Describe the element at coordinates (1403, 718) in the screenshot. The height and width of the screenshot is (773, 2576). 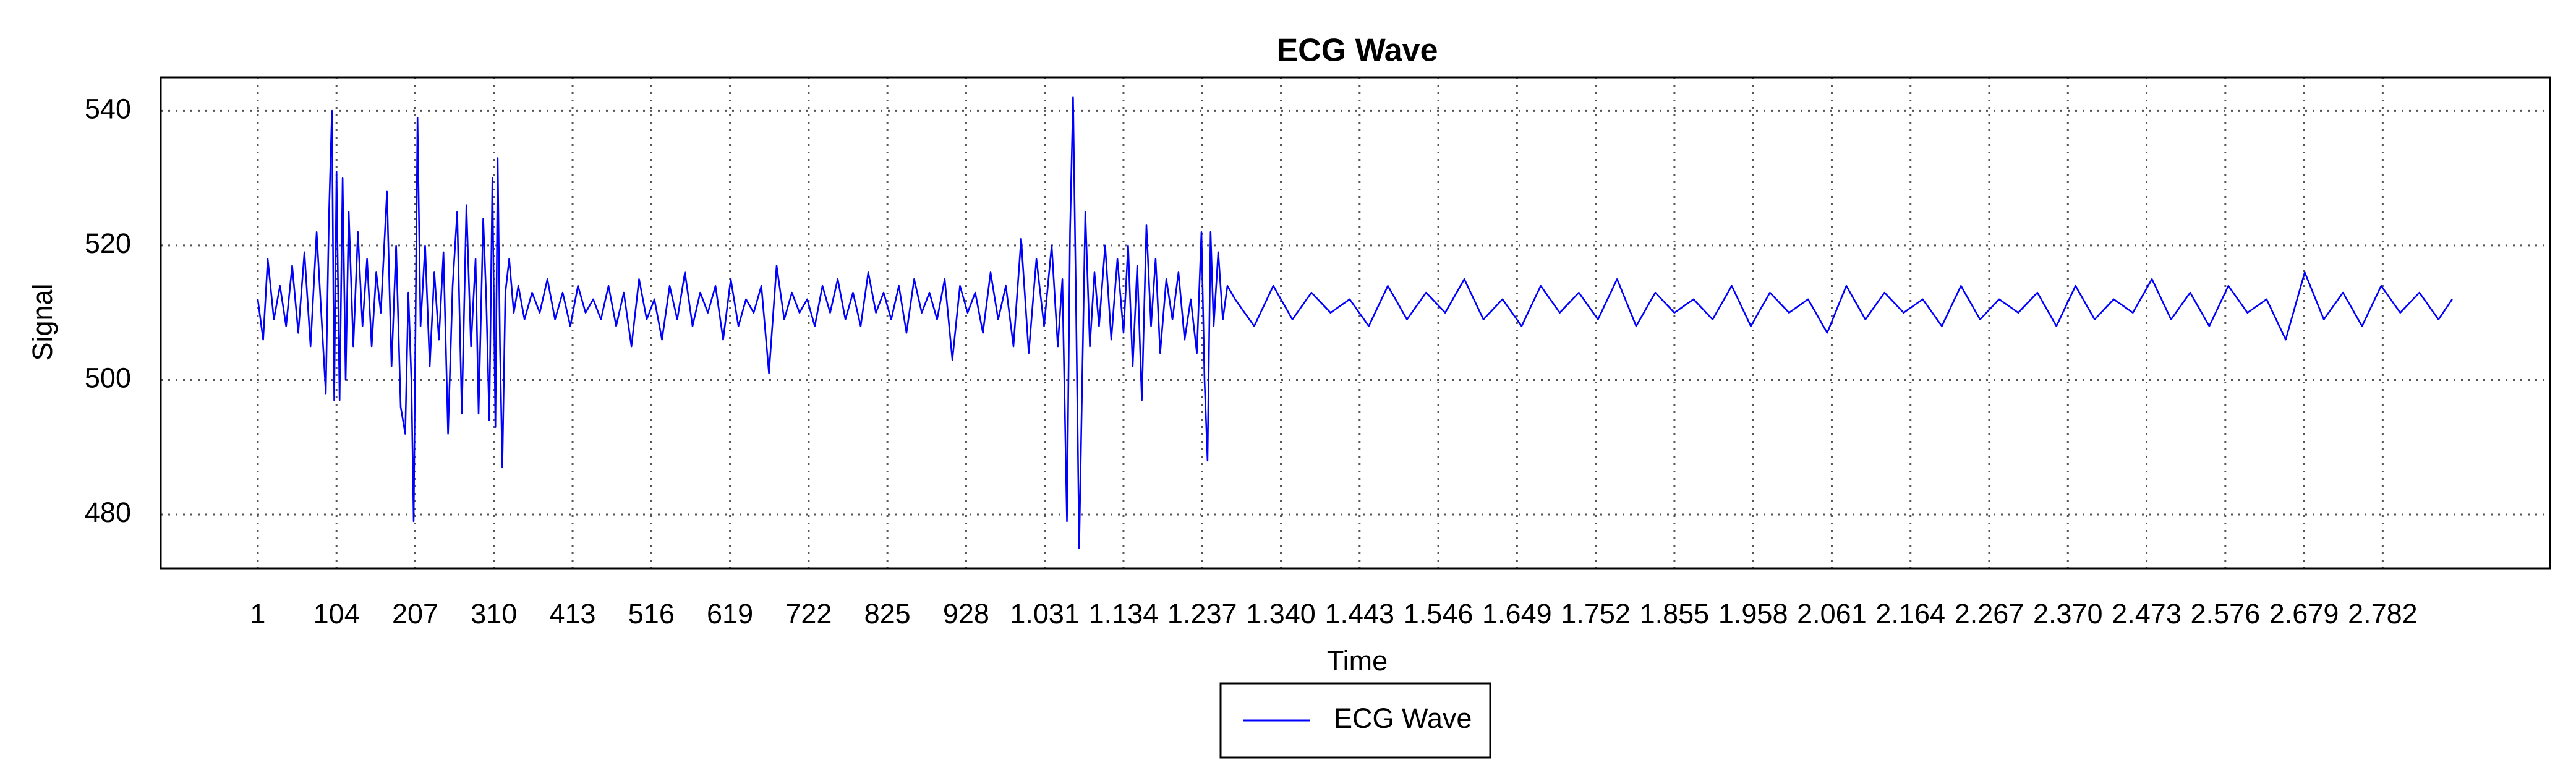
I see `legend-label: ECG Wave` at that location.